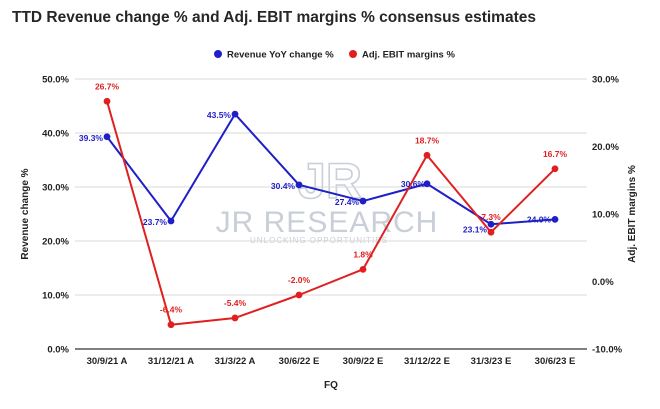 The width and height of the screenshot is (660, 409). Describe the element at coordinates (171, 361) in the screenshot. I see `x-tick-label: 31/12/21 A` at that location.